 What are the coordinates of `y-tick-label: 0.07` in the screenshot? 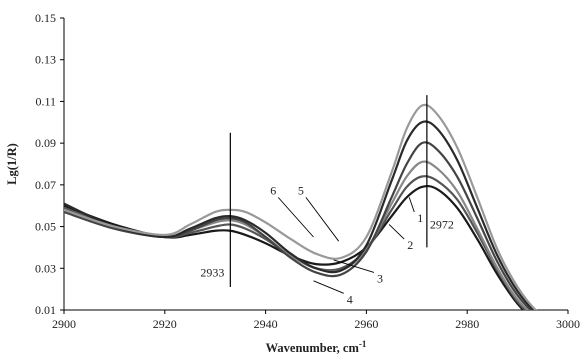 It's located at (45, 185).